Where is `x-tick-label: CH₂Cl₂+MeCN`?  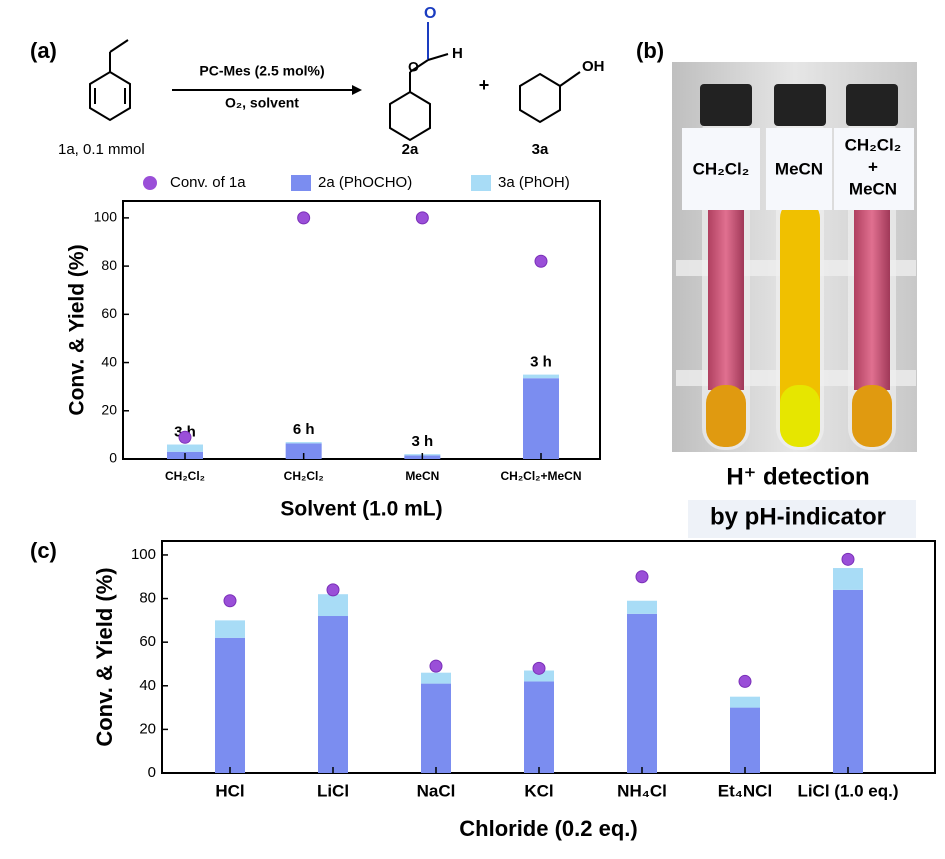 x-tick-label: CH₂Cl₂+MeCN is located at coordinates (540, 476).